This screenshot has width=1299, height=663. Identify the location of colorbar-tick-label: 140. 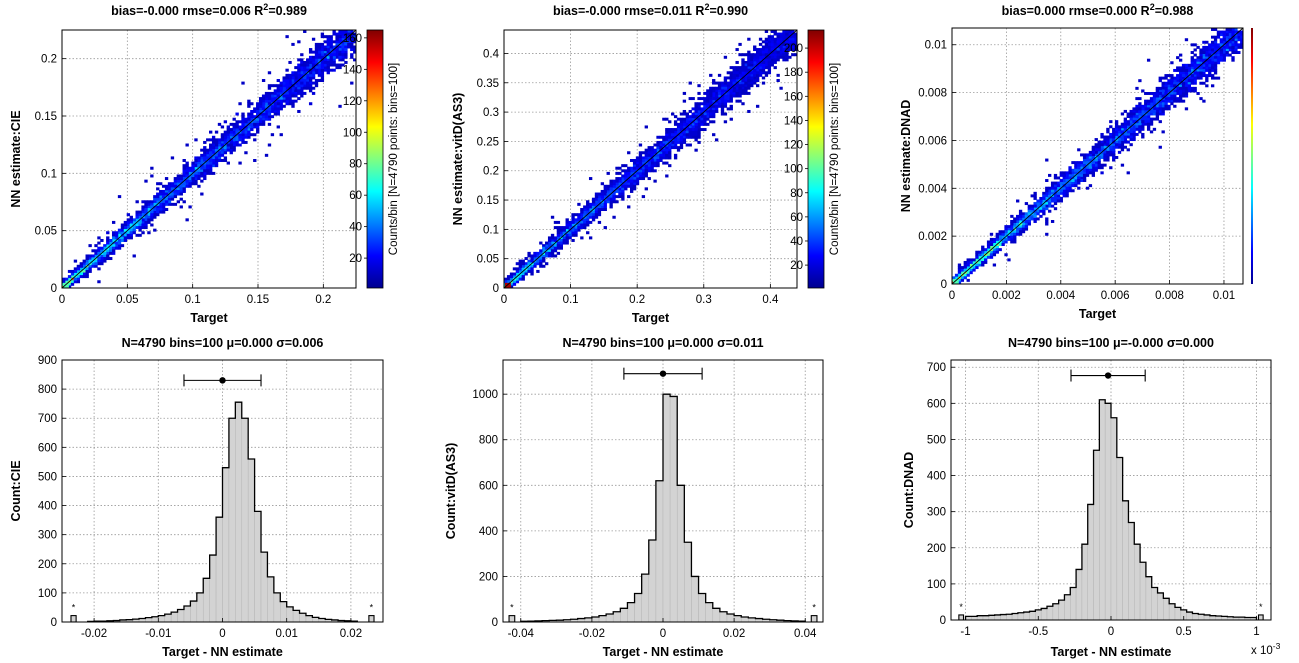
(793, 121).